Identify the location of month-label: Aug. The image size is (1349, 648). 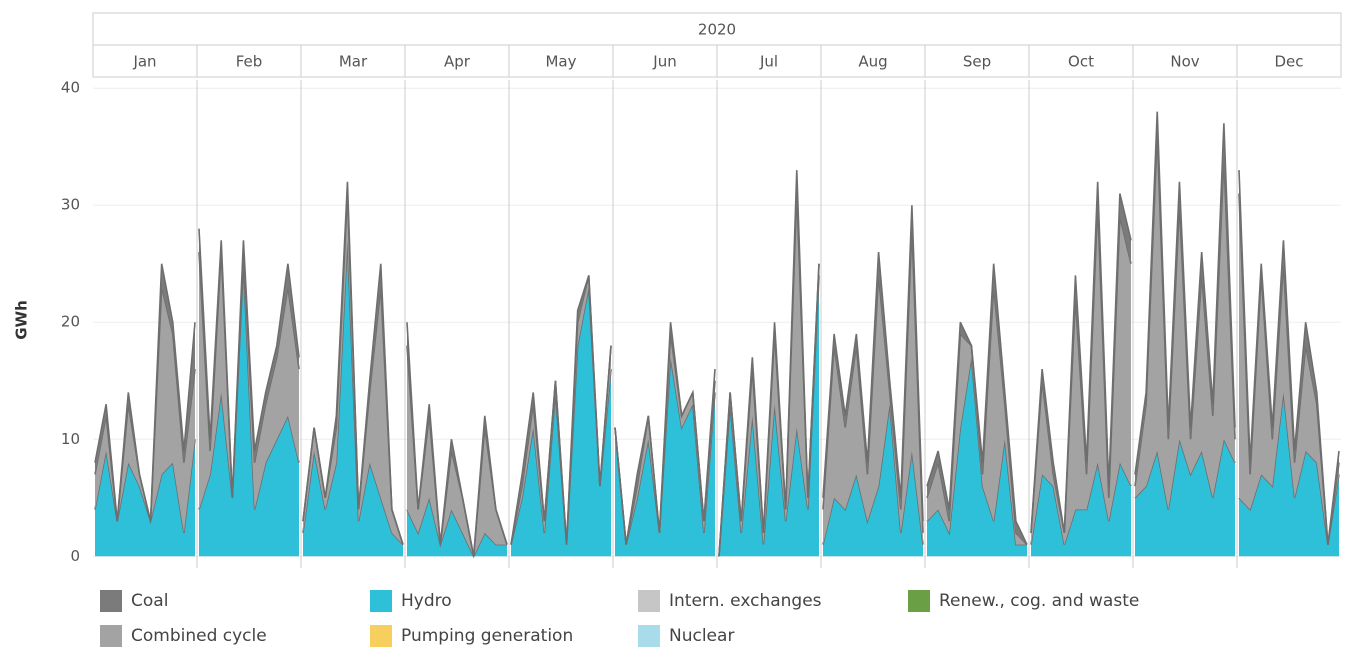
(872, 62).